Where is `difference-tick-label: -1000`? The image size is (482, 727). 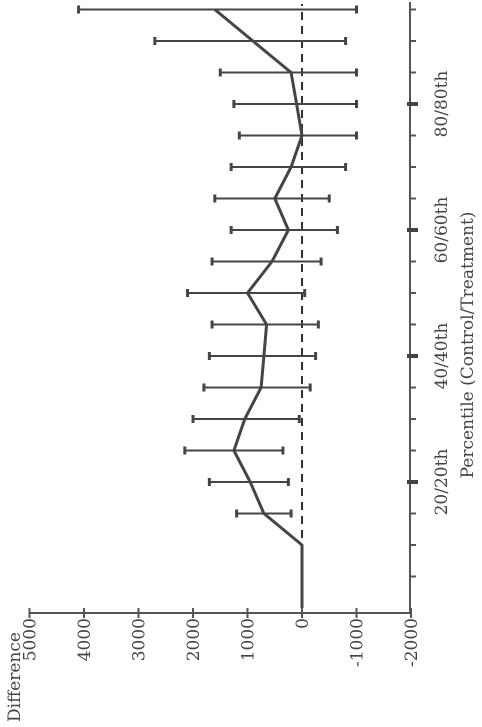 difference-tick-label: -1000 is located at coordinates (358, 642).